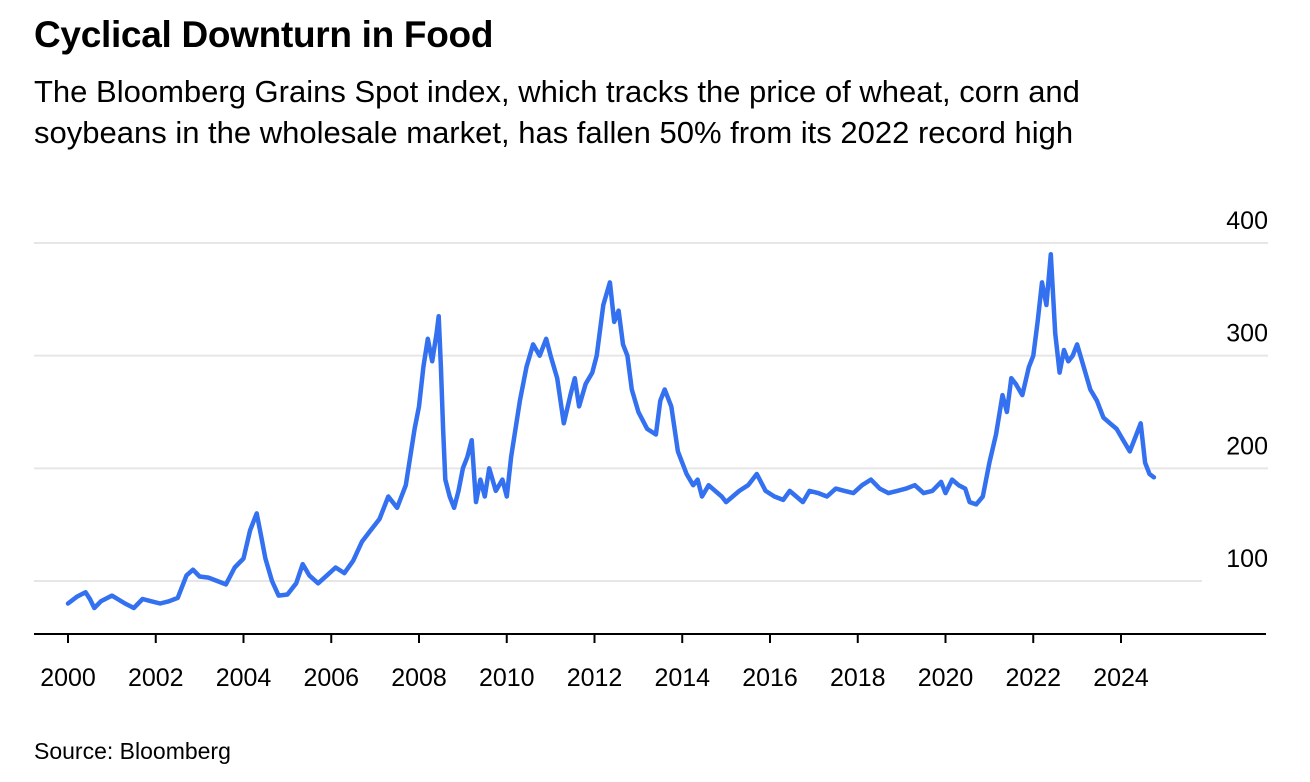  What do you see at coordinates (946, 678) in the screenshot?
I see `x-tick-label-2020: 2020` at bounding box center [946, 678].